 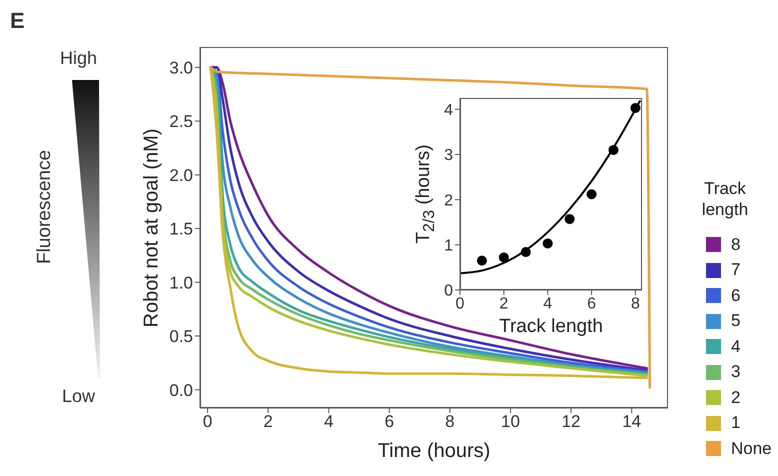 What do you see at coordinates (79, 396) in the screenshot?
I see `text: Low` at bounding box center [79, 396].